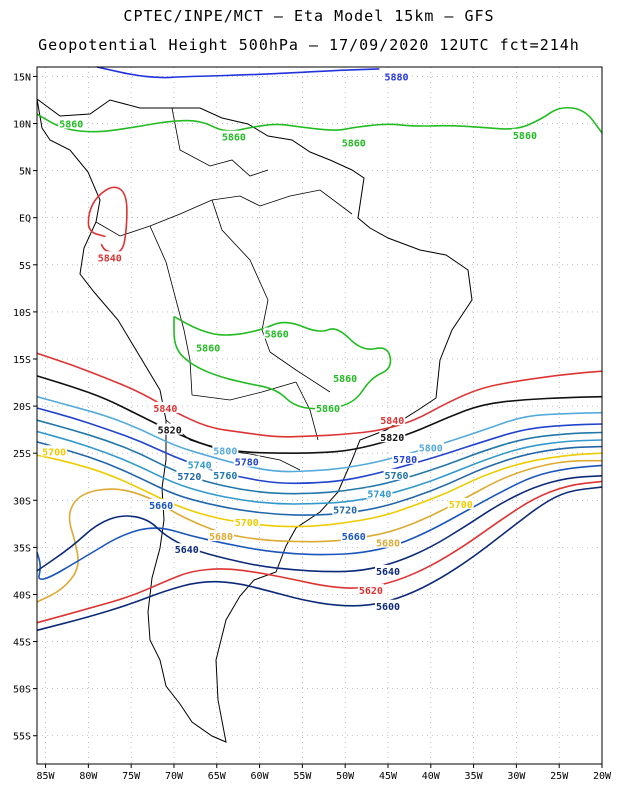  I want to click on y-tick-label: 10S, so click(22, 313).